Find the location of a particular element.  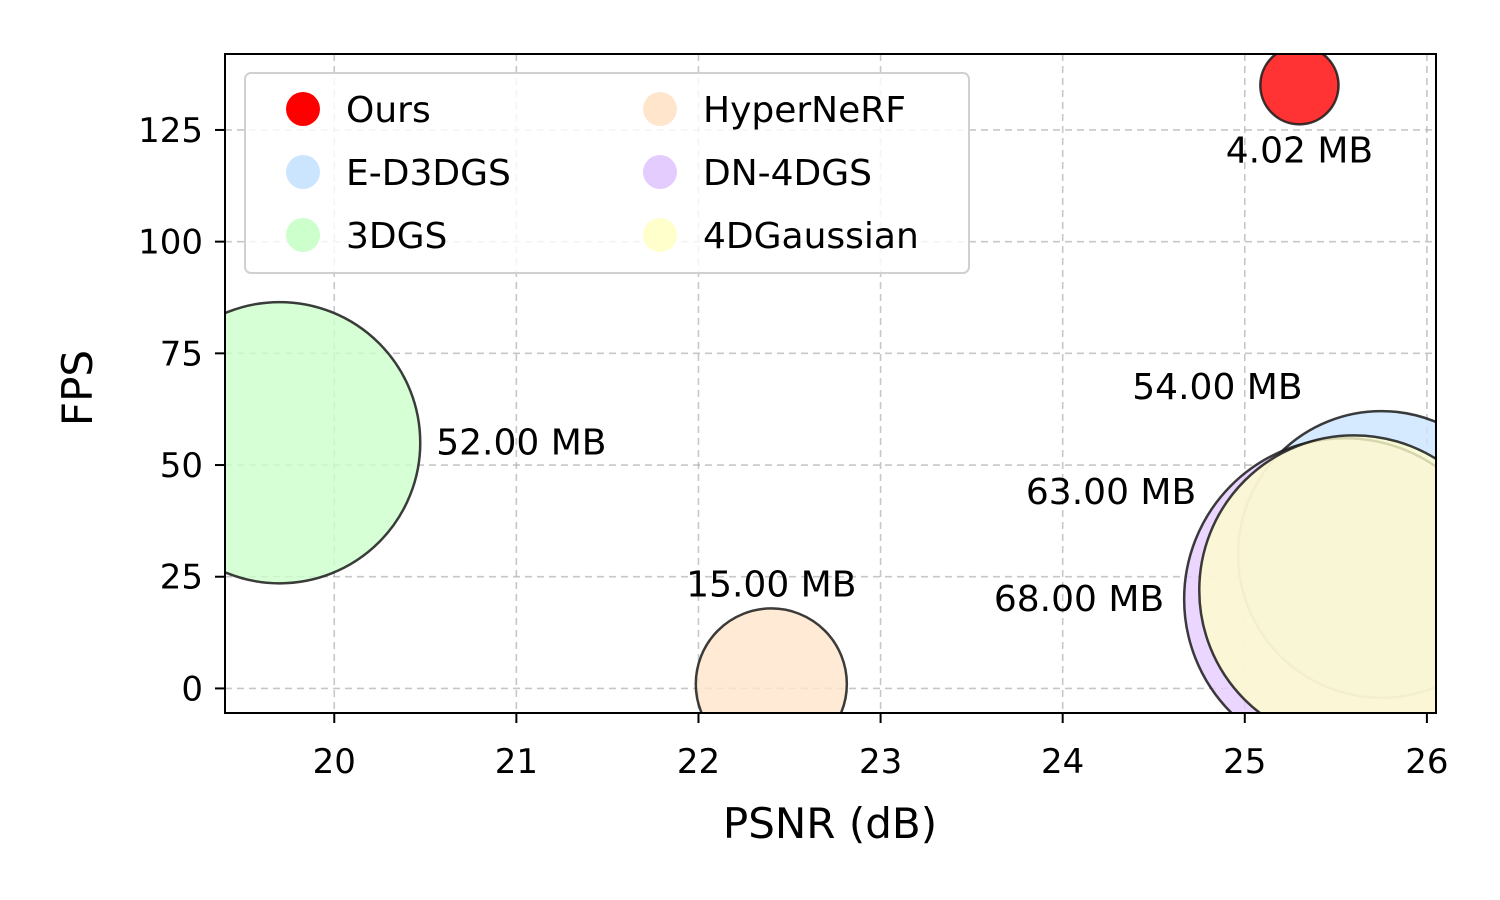

legend-label: 3DGS is located at coordinates (396, 236).